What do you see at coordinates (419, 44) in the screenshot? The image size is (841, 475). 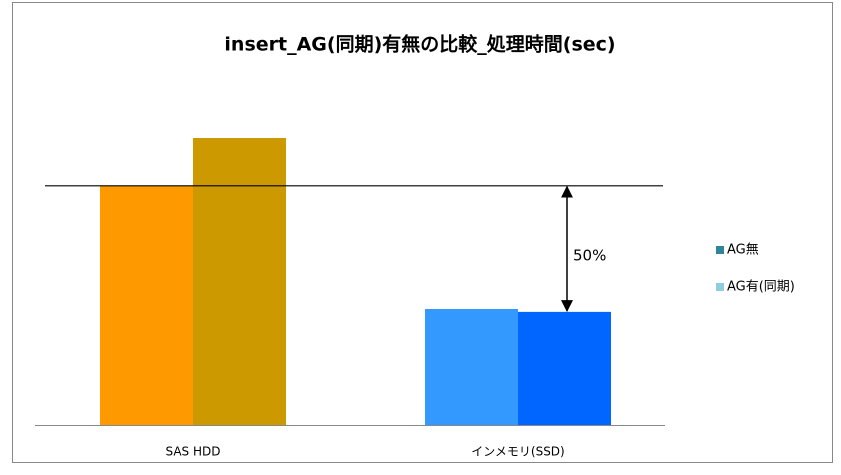 I see `chart-title: insert_AG(同期)有無の比較_処理時間(sec)` at bounding box center [419, 44].